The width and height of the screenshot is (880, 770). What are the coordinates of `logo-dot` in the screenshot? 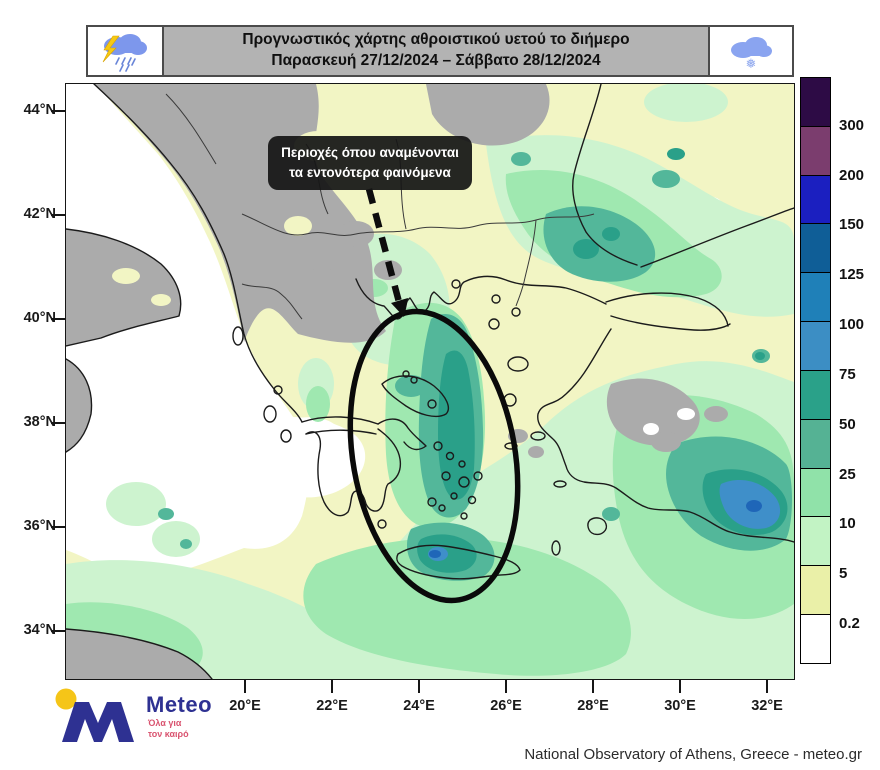 It's located at (66, 699).